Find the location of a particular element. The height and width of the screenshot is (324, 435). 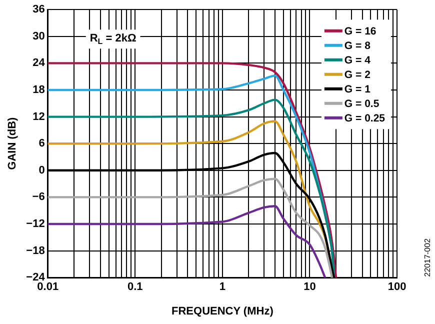

legend-label: G = 16 is located at coordinates (360, 32).